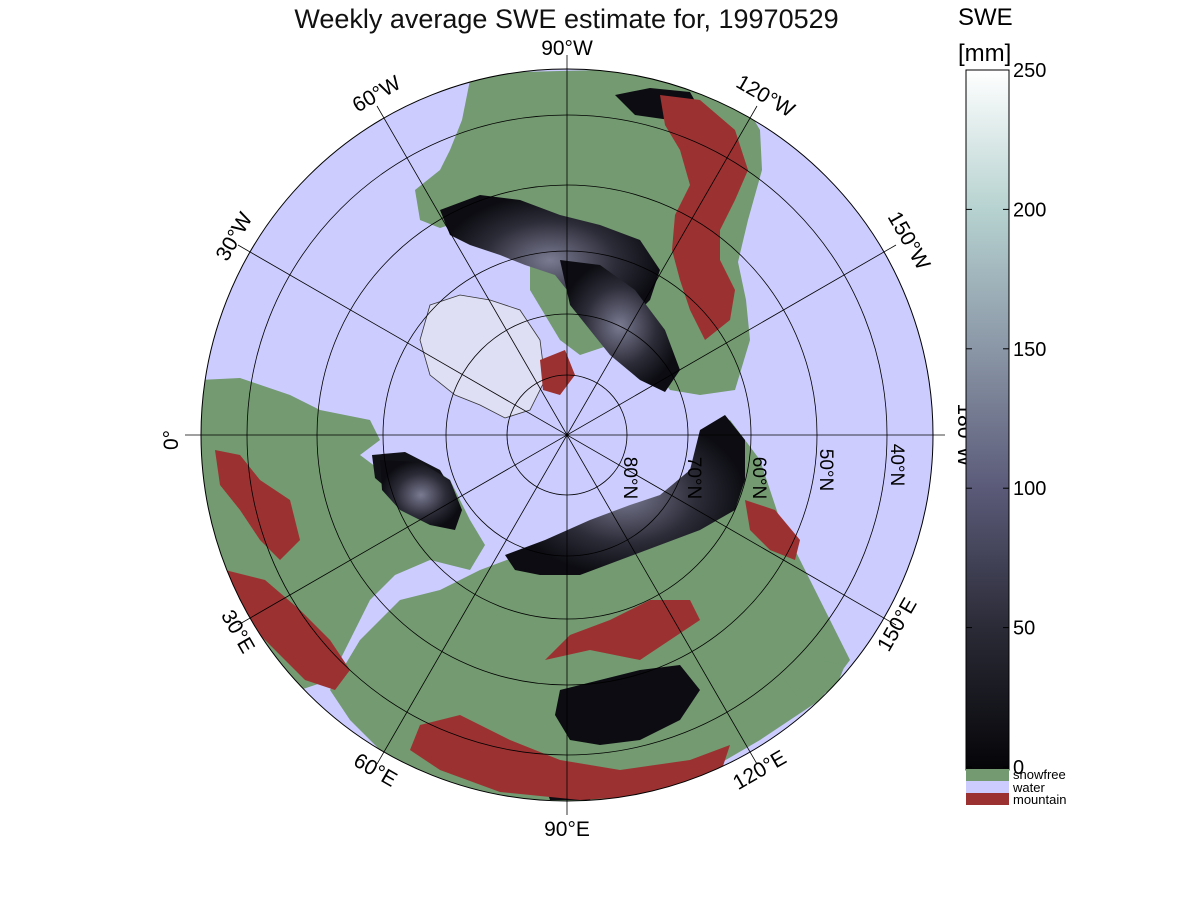 The image size is (1200, 900). Describe the element at coordinates (896, 465) in the screenshot. I see `lat-label-40n: 40°N` at that location.